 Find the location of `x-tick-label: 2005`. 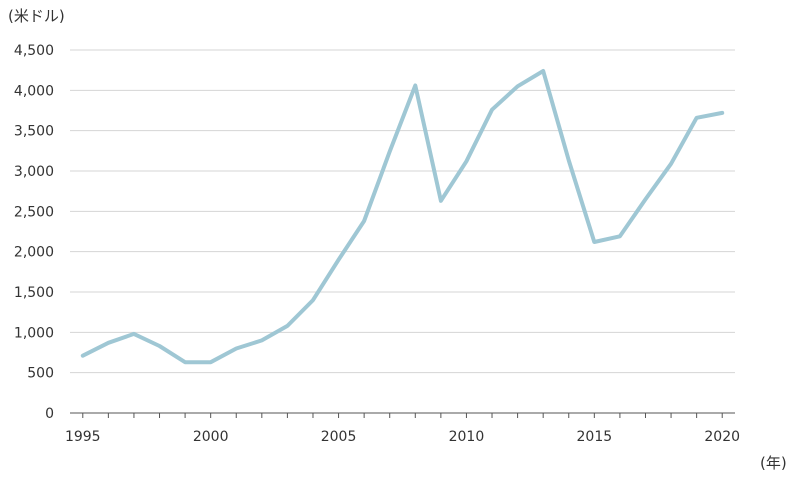

x-tick-label: 2005 is located at coordinates (339, 437).